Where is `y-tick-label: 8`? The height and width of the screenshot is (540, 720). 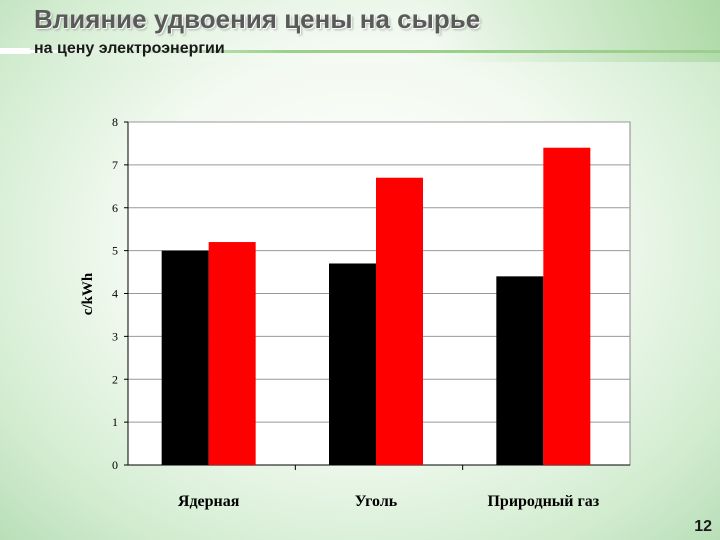 y-tick-label: 8 is located at coordinates (115, 122).